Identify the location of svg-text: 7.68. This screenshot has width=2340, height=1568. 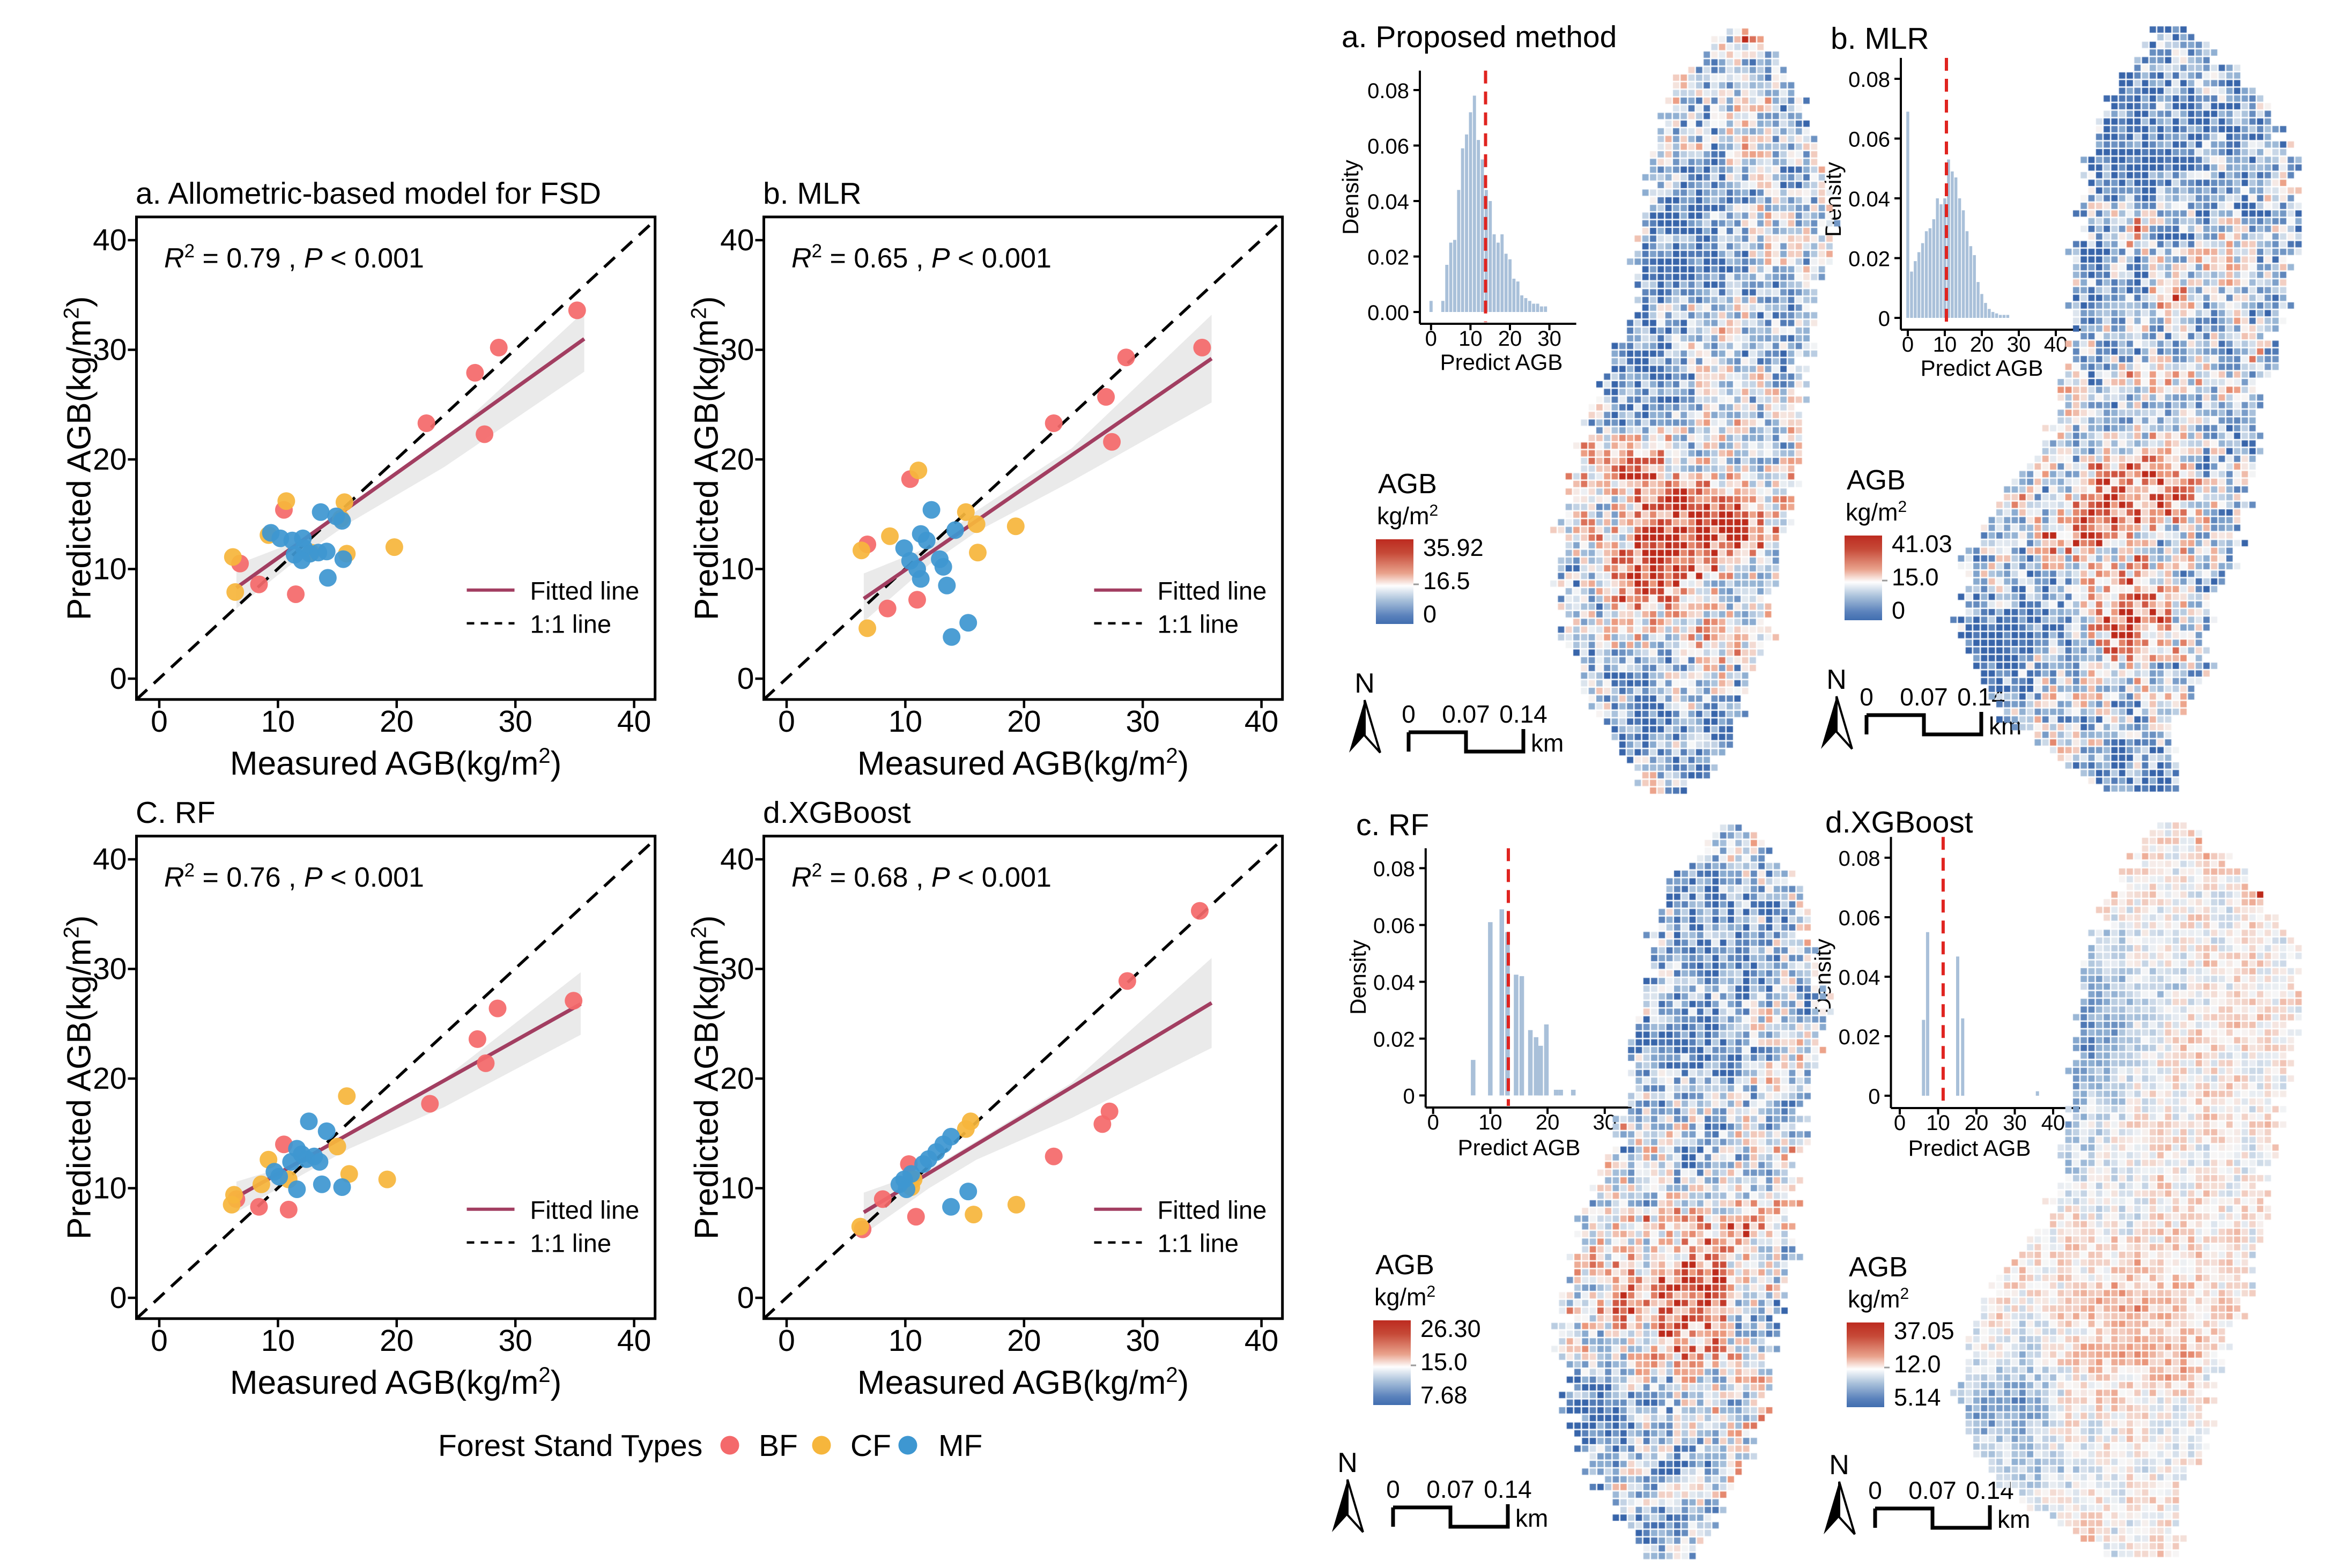
(1444, 1395).